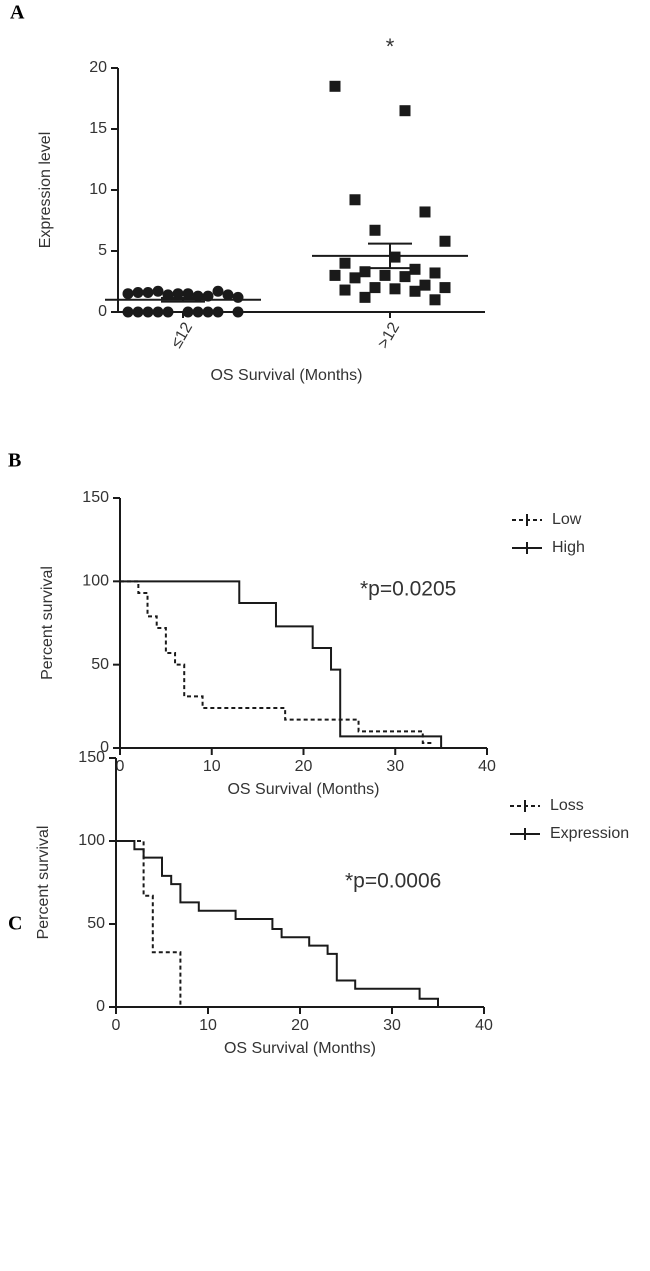  What do you see at coordinates (567, 805) in the screenshot?
I see `legend-label: Loss` at bounding box center [567, 805].